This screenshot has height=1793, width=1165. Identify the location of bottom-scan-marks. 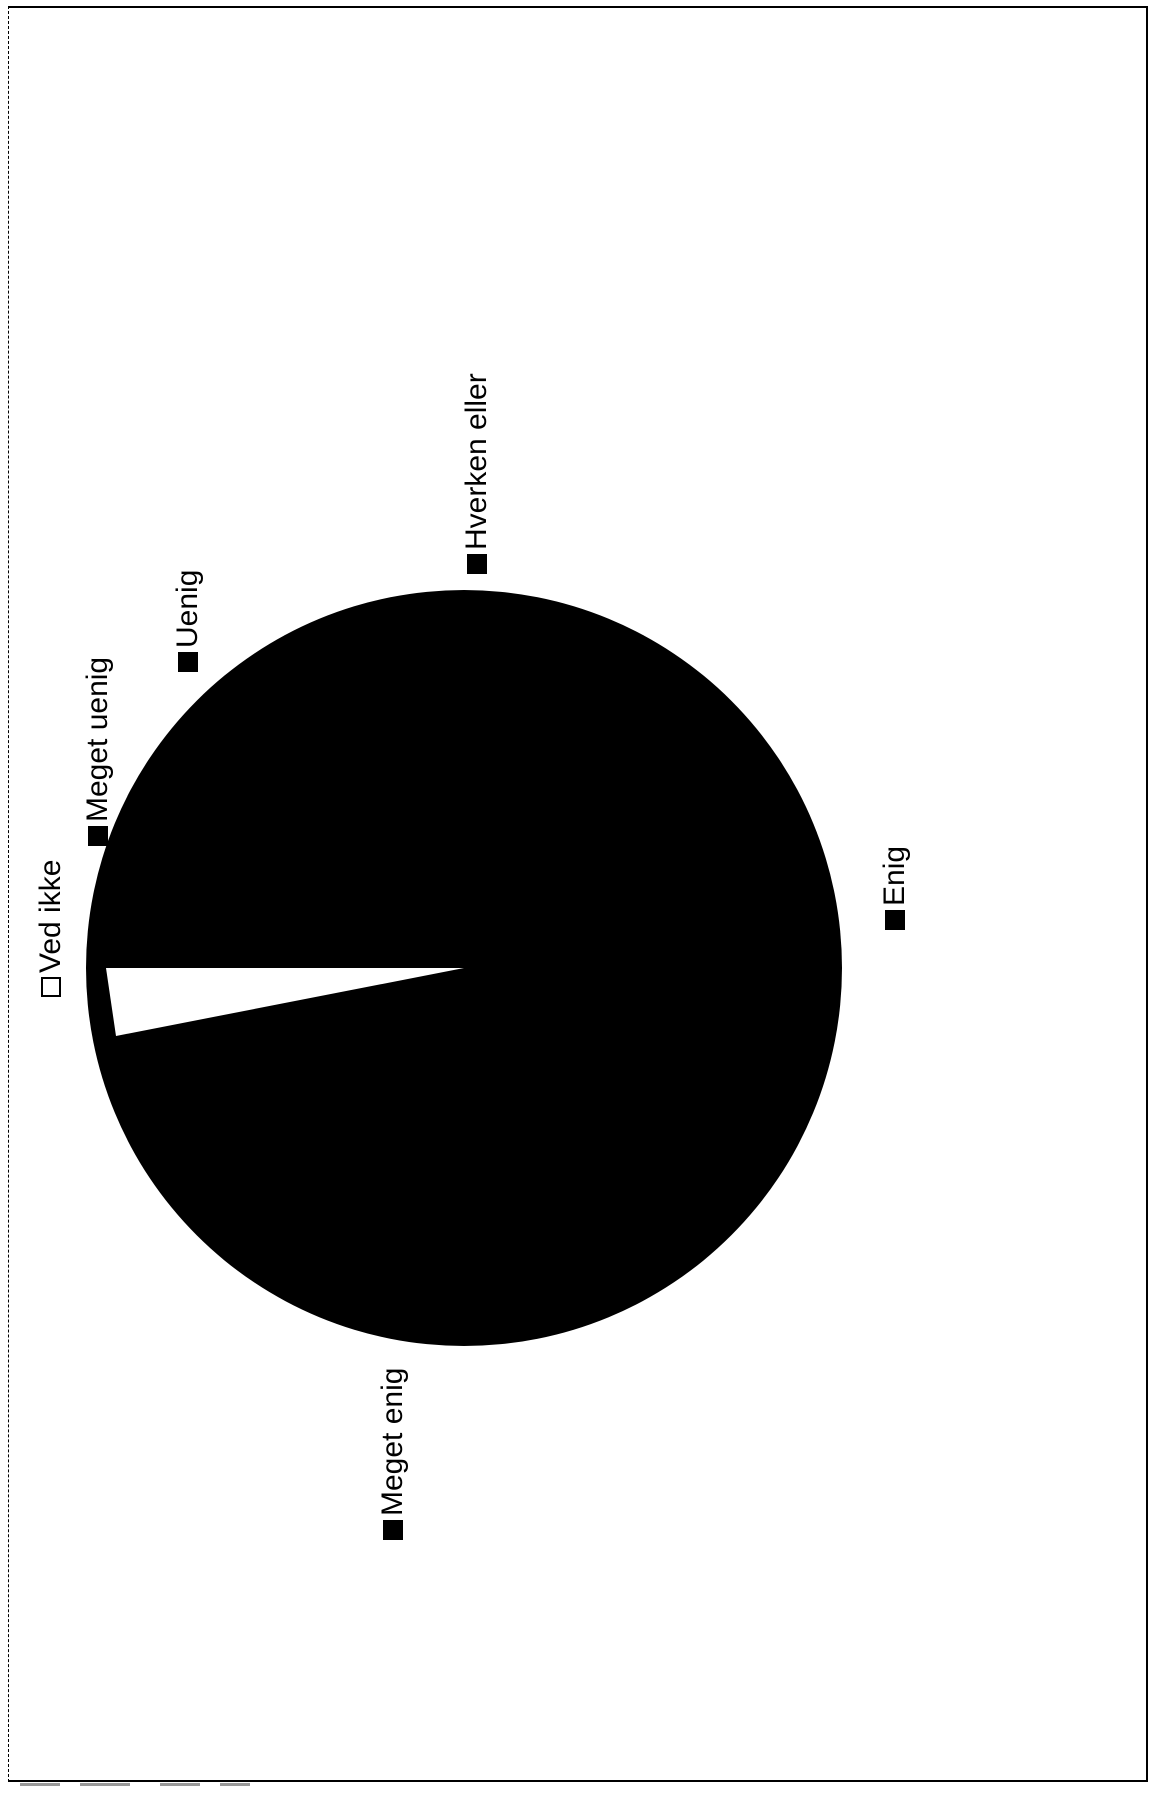
(150, 1785).